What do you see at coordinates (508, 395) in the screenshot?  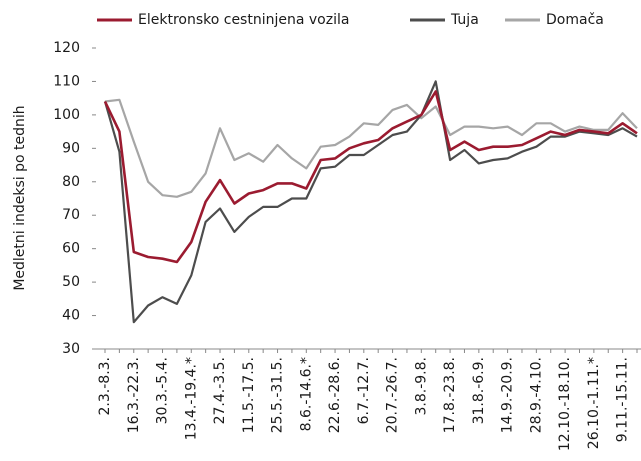 I see `x-tick-label: 14.9.-20.9.` at bounding box center [508, 395].